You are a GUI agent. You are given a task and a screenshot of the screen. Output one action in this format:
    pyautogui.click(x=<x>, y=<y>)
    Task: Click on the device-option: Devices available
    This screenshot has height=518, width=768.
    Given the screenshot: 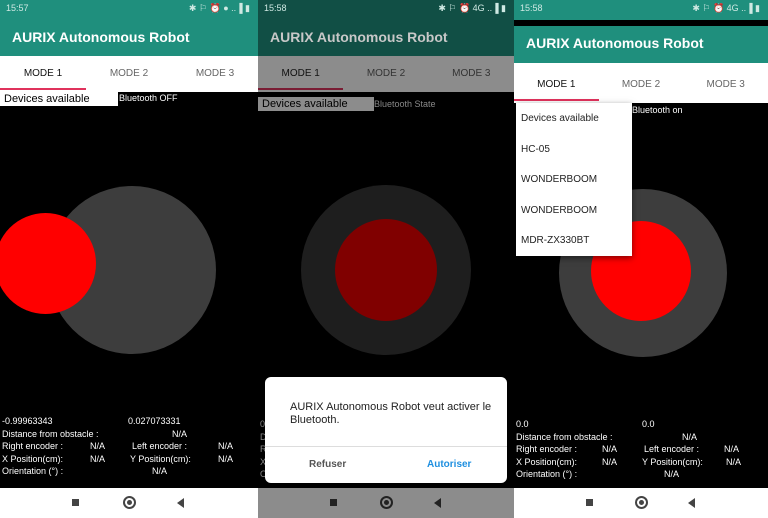 What is the action you would take?
    pyautogui.click(x=560, y=118)
    